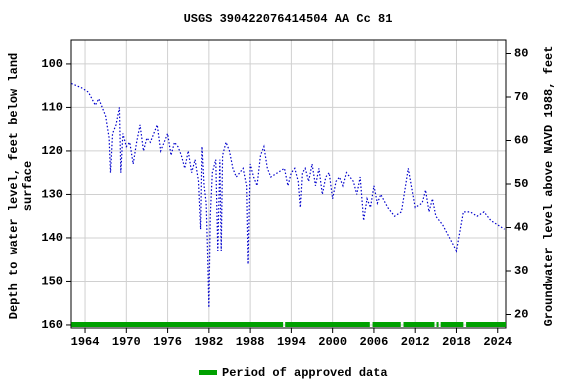 The height and width of the screenshot is (384, 576). Describe the element at coordinates (521, 184) in the screenshot. I see `y2-tick-label: 50` at that location.